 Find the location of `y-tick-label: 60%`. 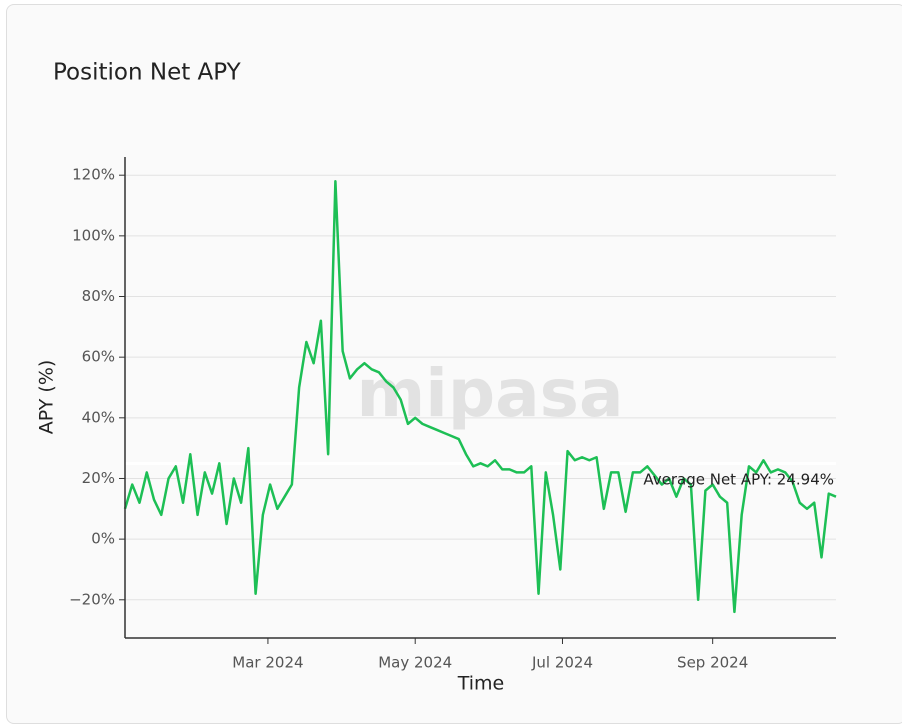

y-tick-label: 60% is located at coordinates (98, 357).